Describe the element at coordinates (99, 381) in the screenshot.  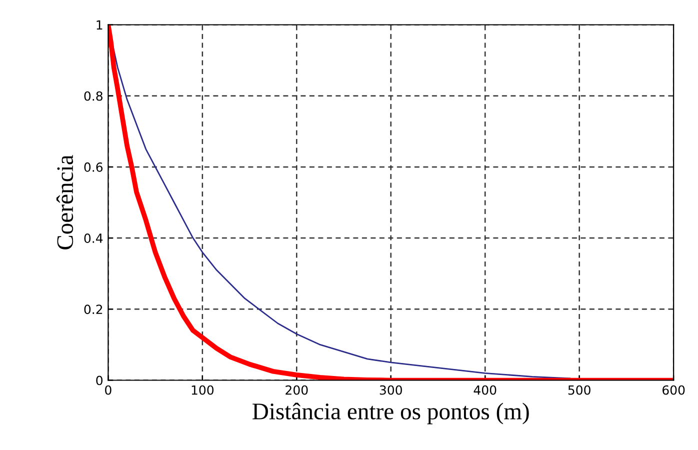
I see `y-tick-label: 0` at that location.